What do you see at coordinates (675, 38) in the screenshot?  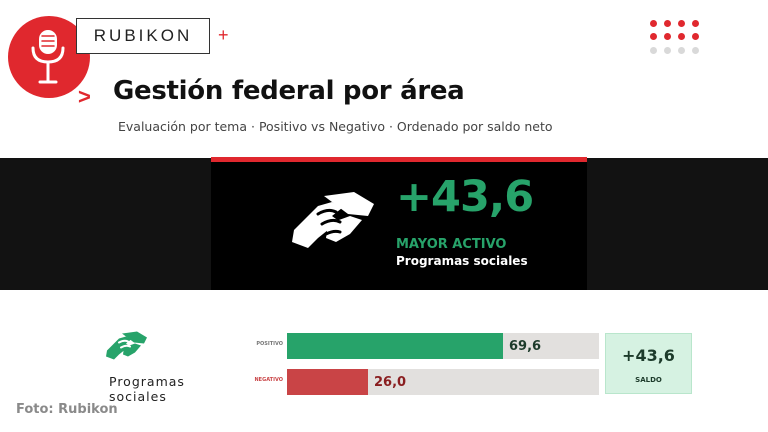 I see `dot-grid-decoration` at bounding box center [675, 38].